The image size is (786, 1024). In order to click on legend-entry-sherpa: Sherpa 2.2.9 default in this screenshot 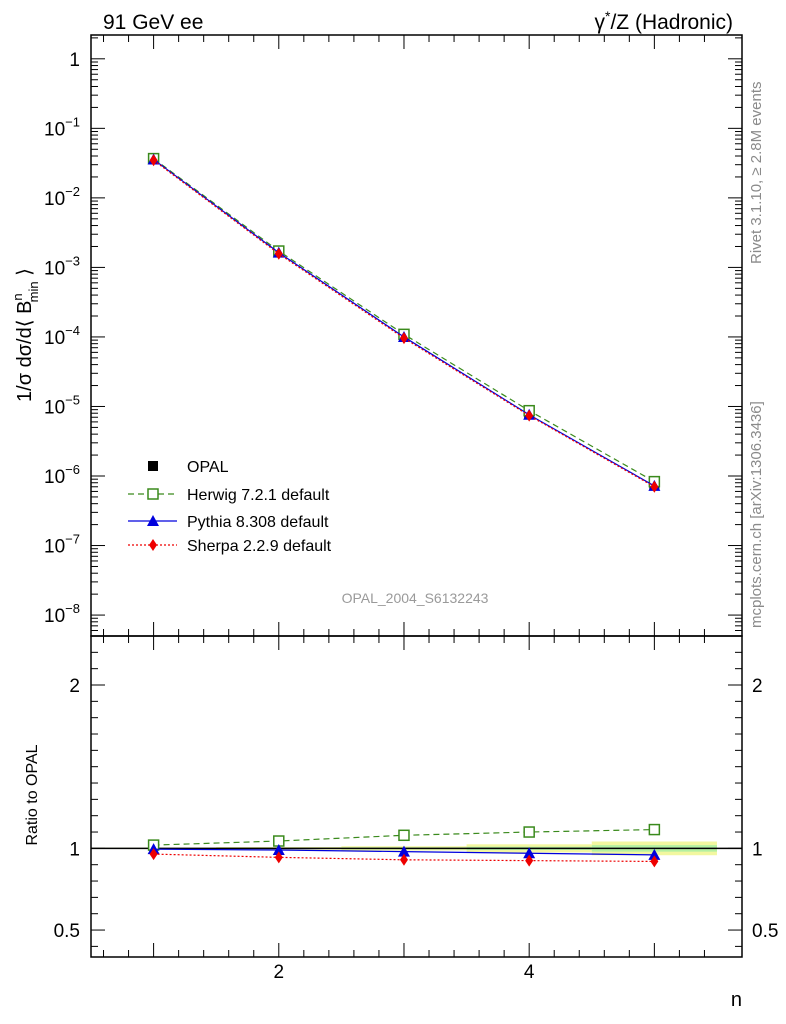, I will do `click(230, 546)`.